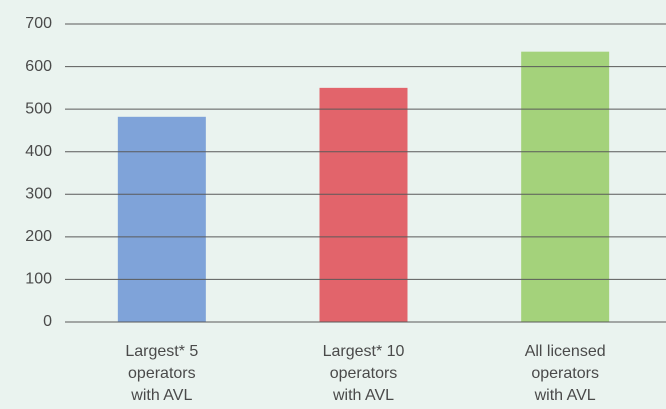  I want to click on y-tick-label: 200, so click(38, 236).